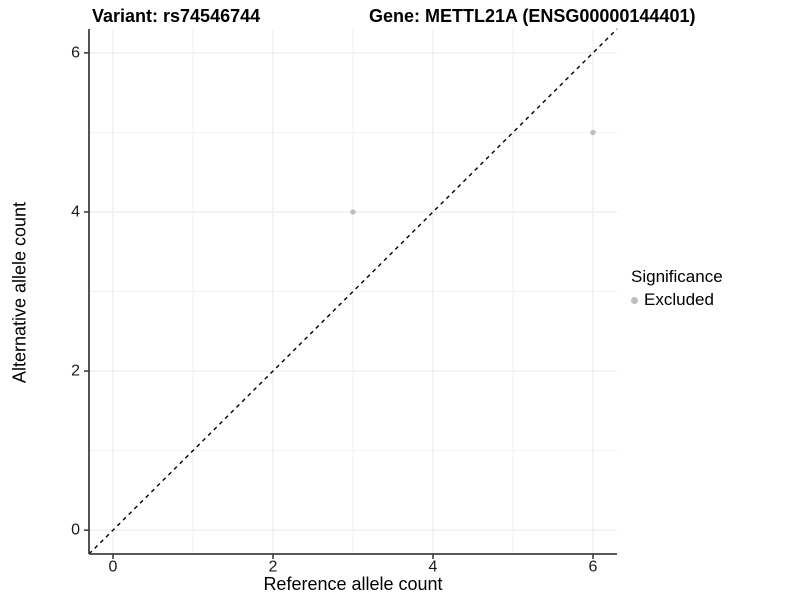 The image size is (800, 600). Describe the element at coordinates (19, 292) in the screenshot. I see `y-axis-label: Alternative allele count` at that location.